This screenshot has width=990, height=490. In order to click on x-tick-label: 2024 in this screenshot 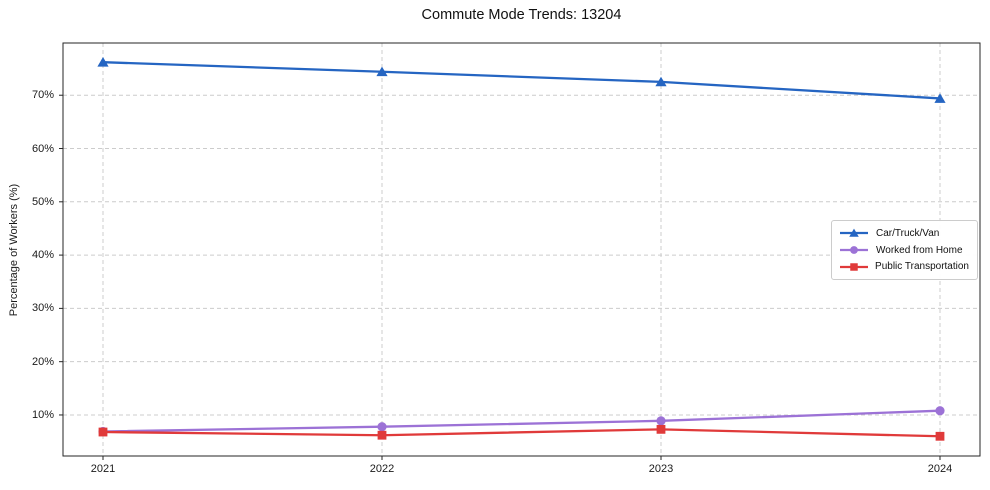, I will do `click(940, 469)`.